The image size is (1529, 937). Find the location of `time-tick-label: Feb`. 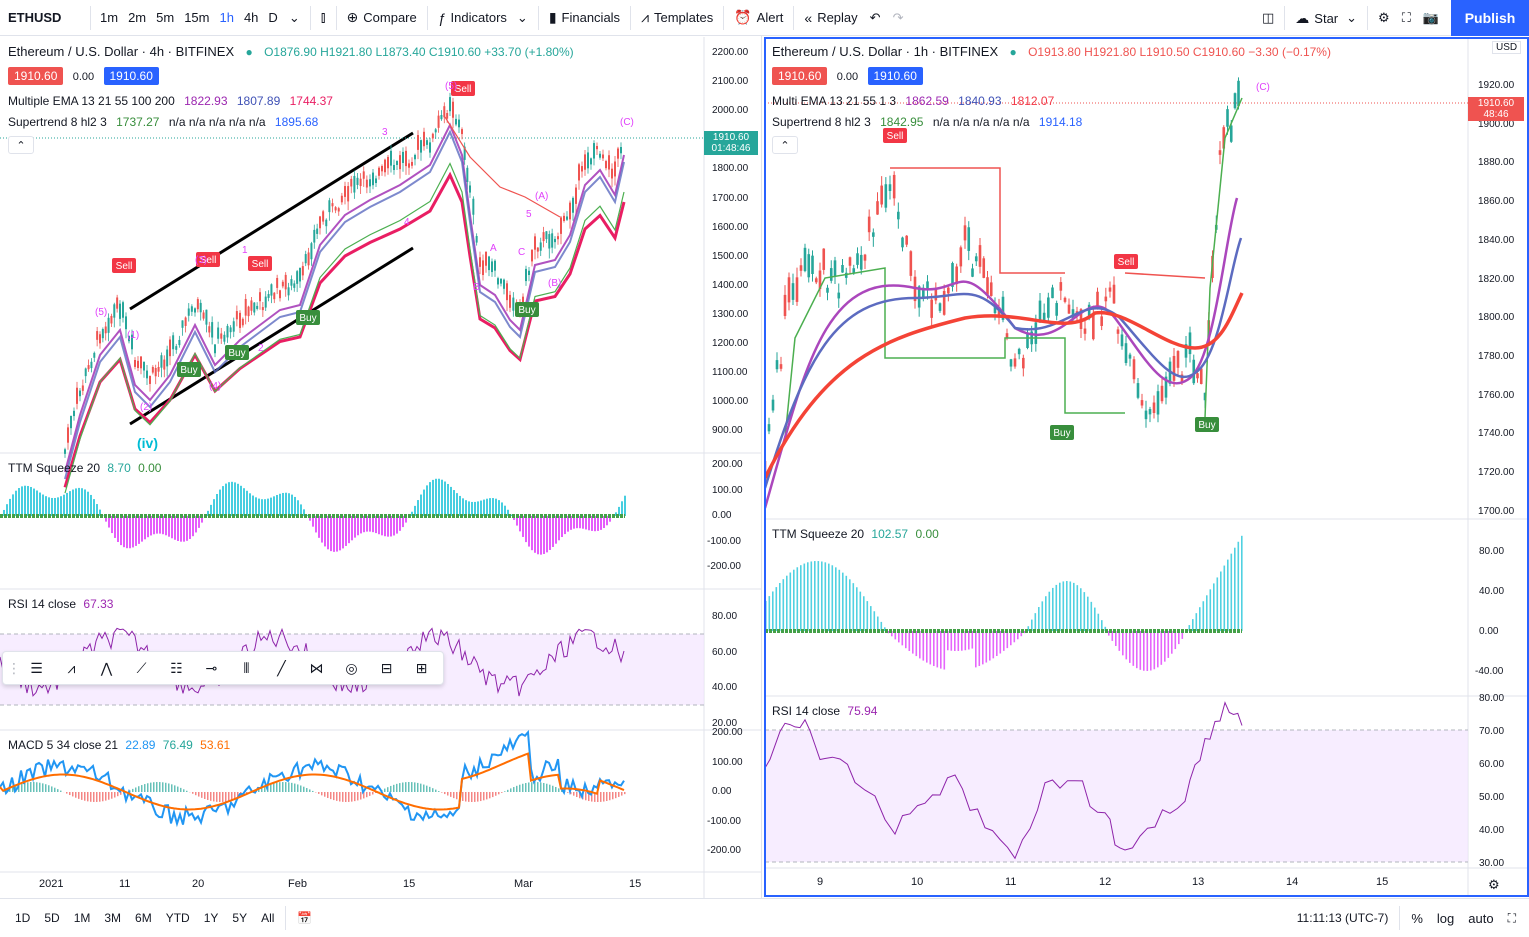

time-tick-label: Feb is located at coordinates (297, 884).